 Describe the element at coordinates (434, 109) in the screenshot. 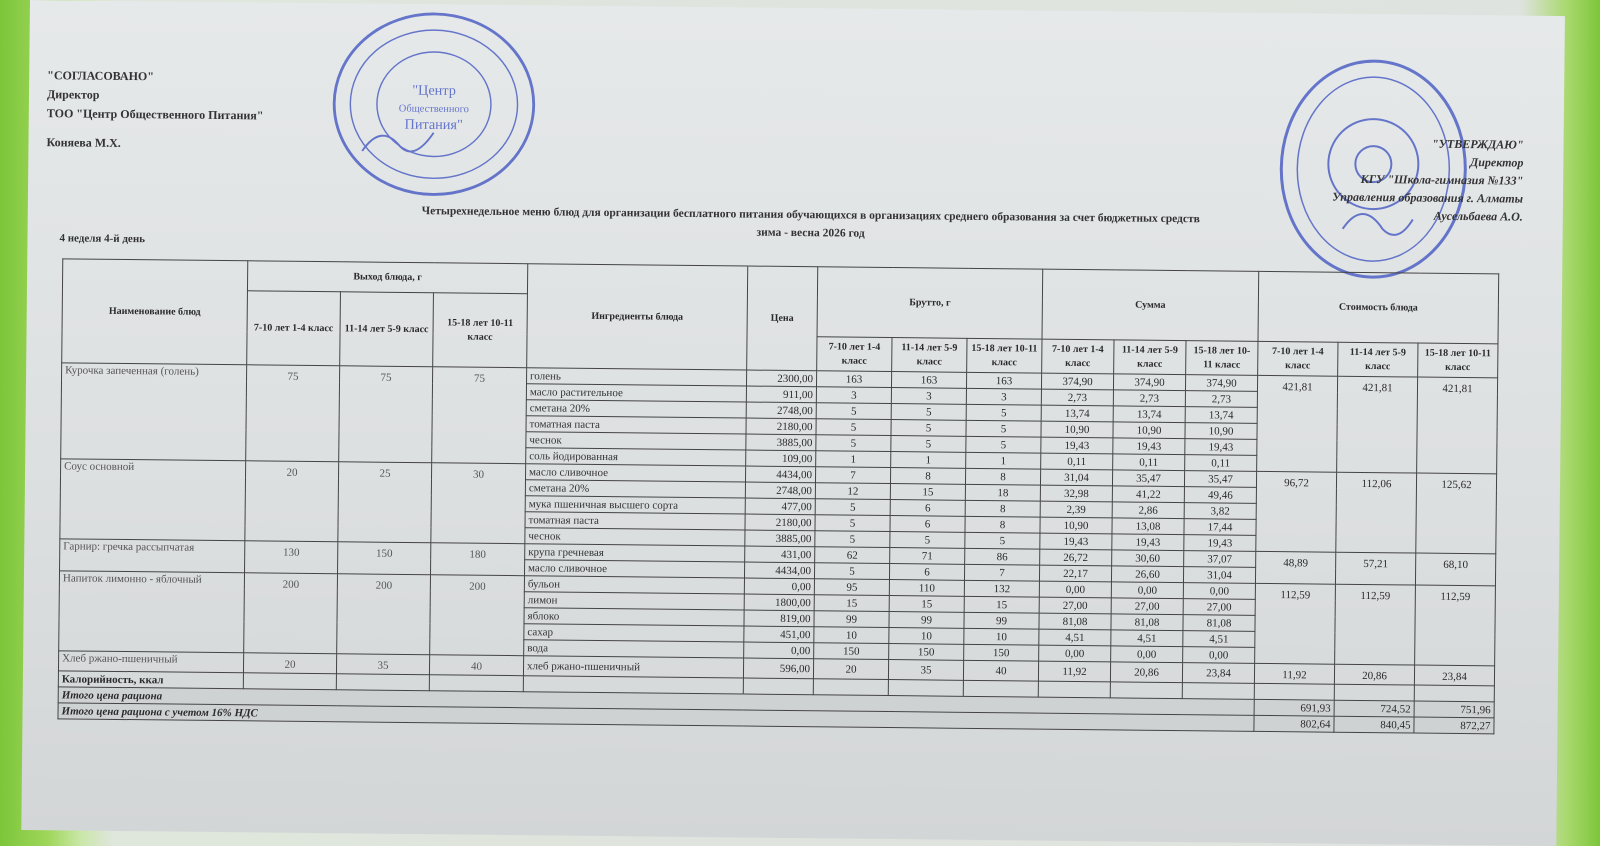

I see `stamp-left-text2: Общественного` at that location.